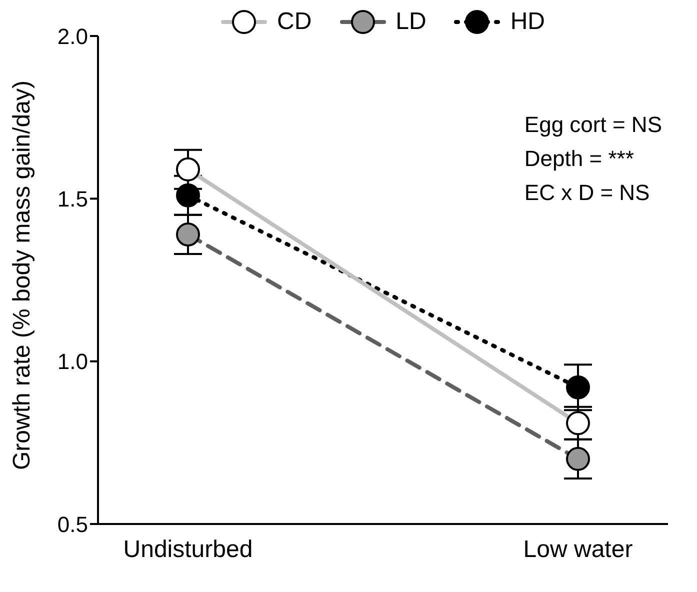 Image resolution: width=697 pixels, height=592 pixels. Describe the element at coordinates (72, 524) in the screenshot. I see `y-tick-label: 0.5` at that location.